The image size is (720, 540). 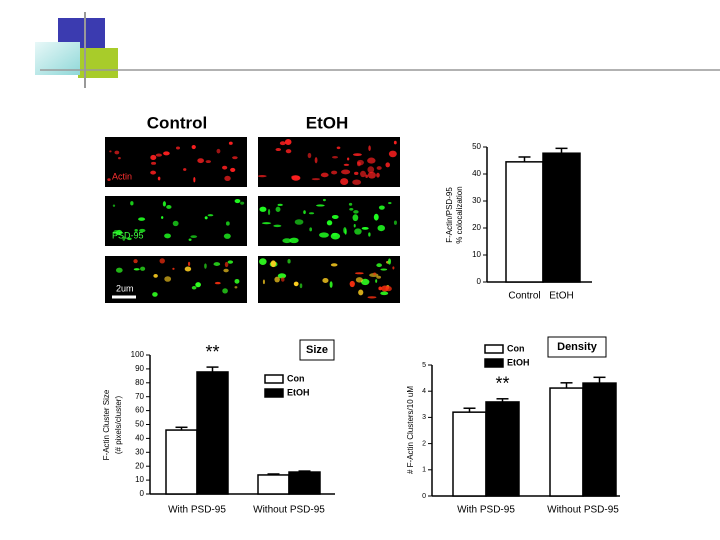 I want to click on title-box, so click(x=577, y=347).